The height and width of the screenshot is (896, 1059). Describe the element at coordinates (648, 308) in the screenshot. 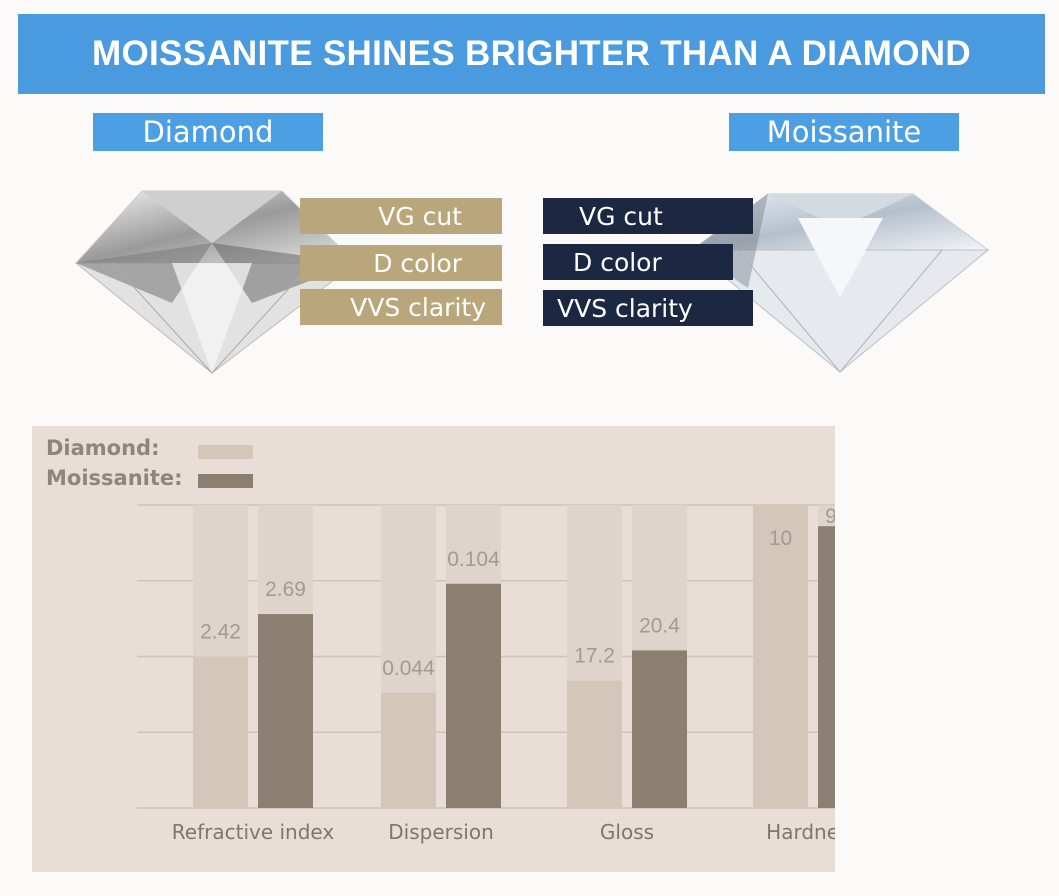

I see `moissanite-tag-clarity: VVS clarity` at that location.